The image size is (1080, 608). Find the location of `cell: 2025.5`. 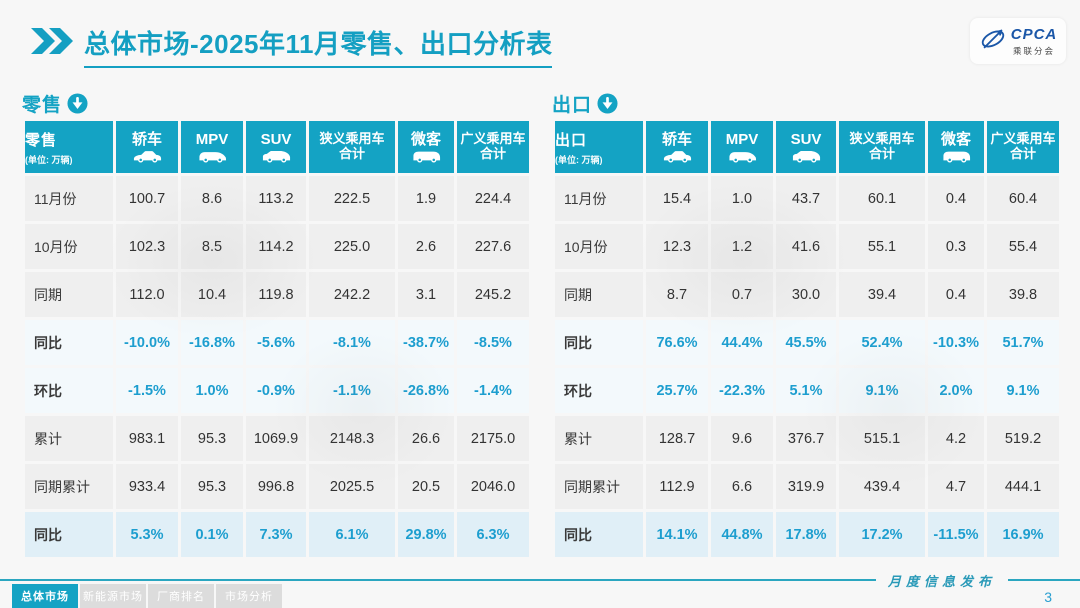

cell: 2025.5 is located at coordinates (352, 486).